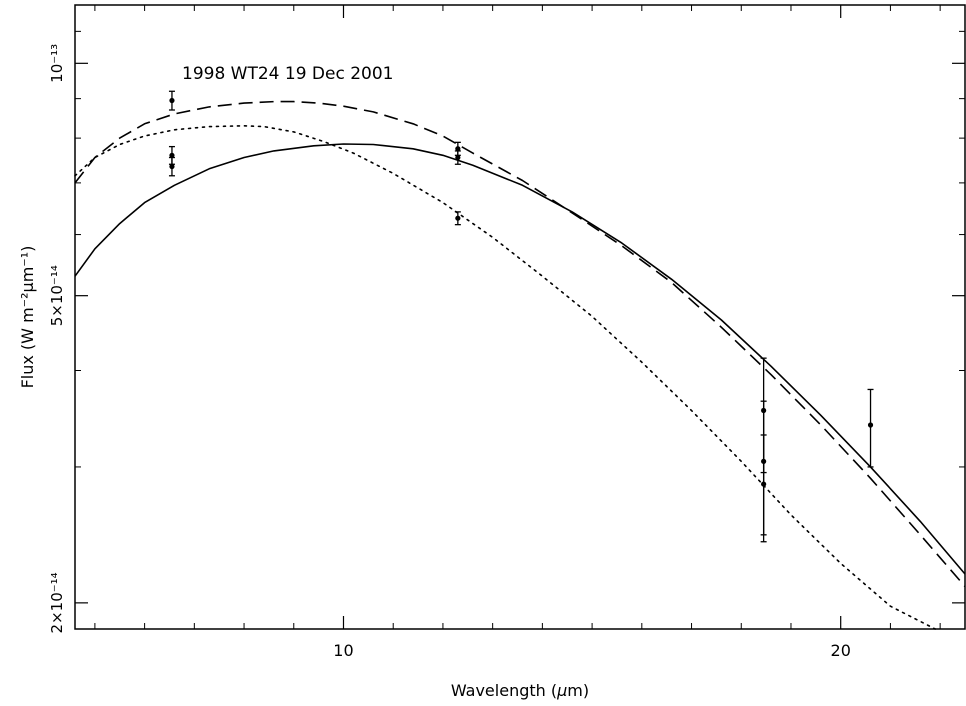 This screenshot has height=706, width=966. I want to click on x-axis-label: Wavelength (μm), so click(520, 690).